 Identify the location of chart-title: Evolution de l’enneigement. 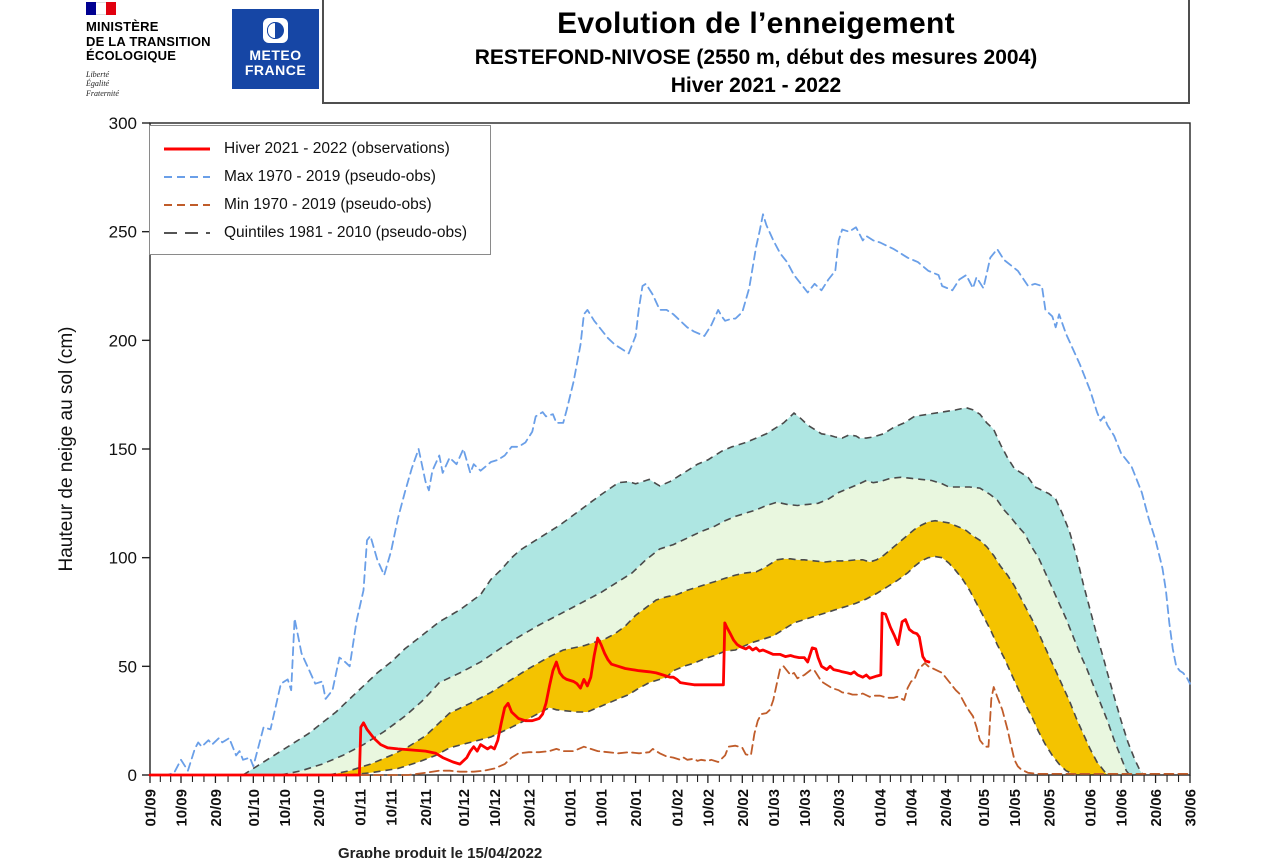
(756, 23).